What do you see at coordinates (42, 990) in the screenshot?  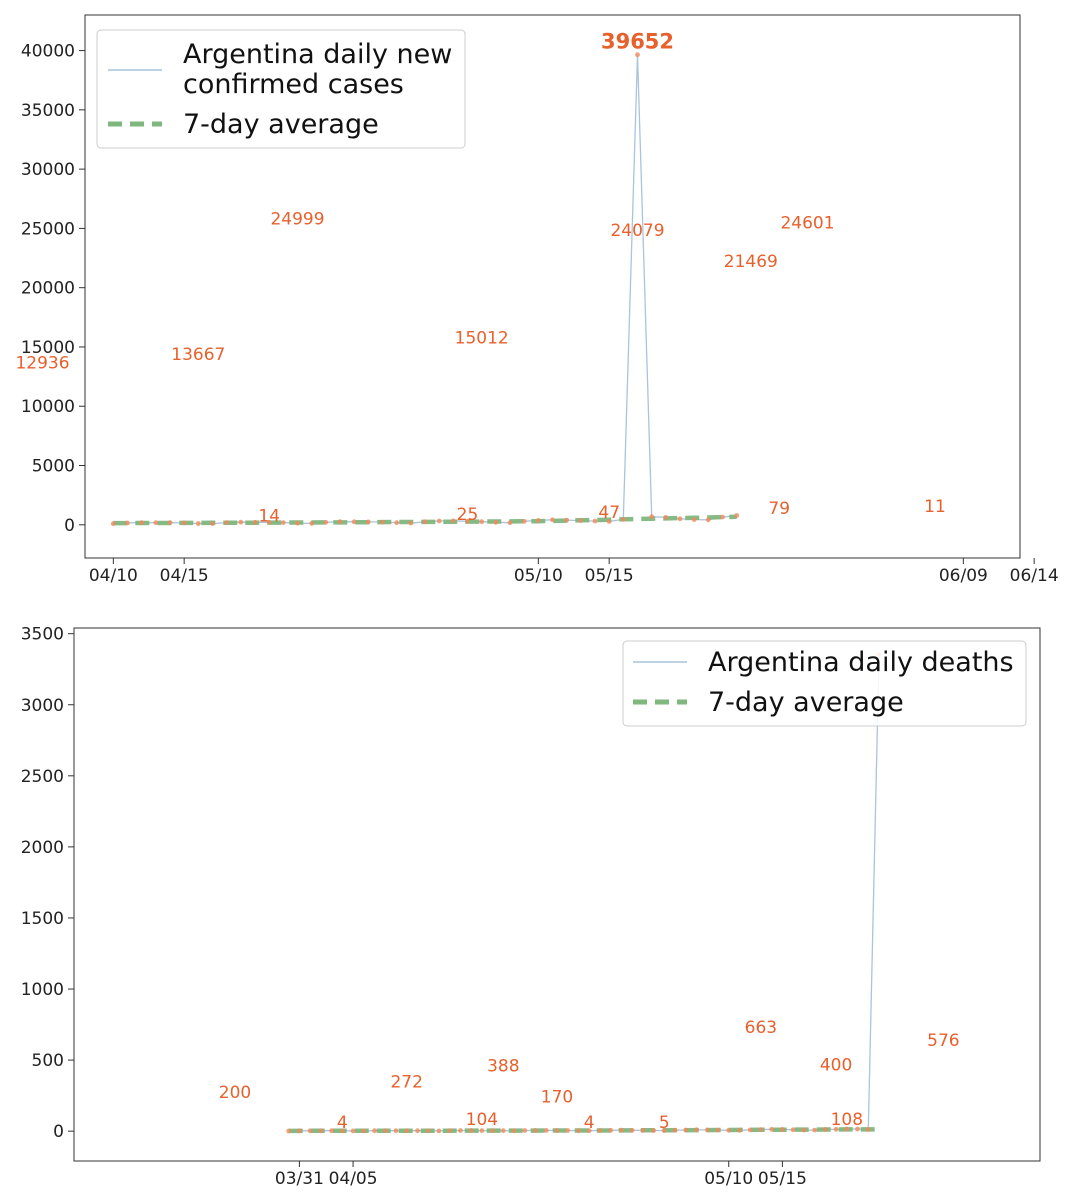 I see `y-tick-label: 1000` at bounding box center [42, 990].